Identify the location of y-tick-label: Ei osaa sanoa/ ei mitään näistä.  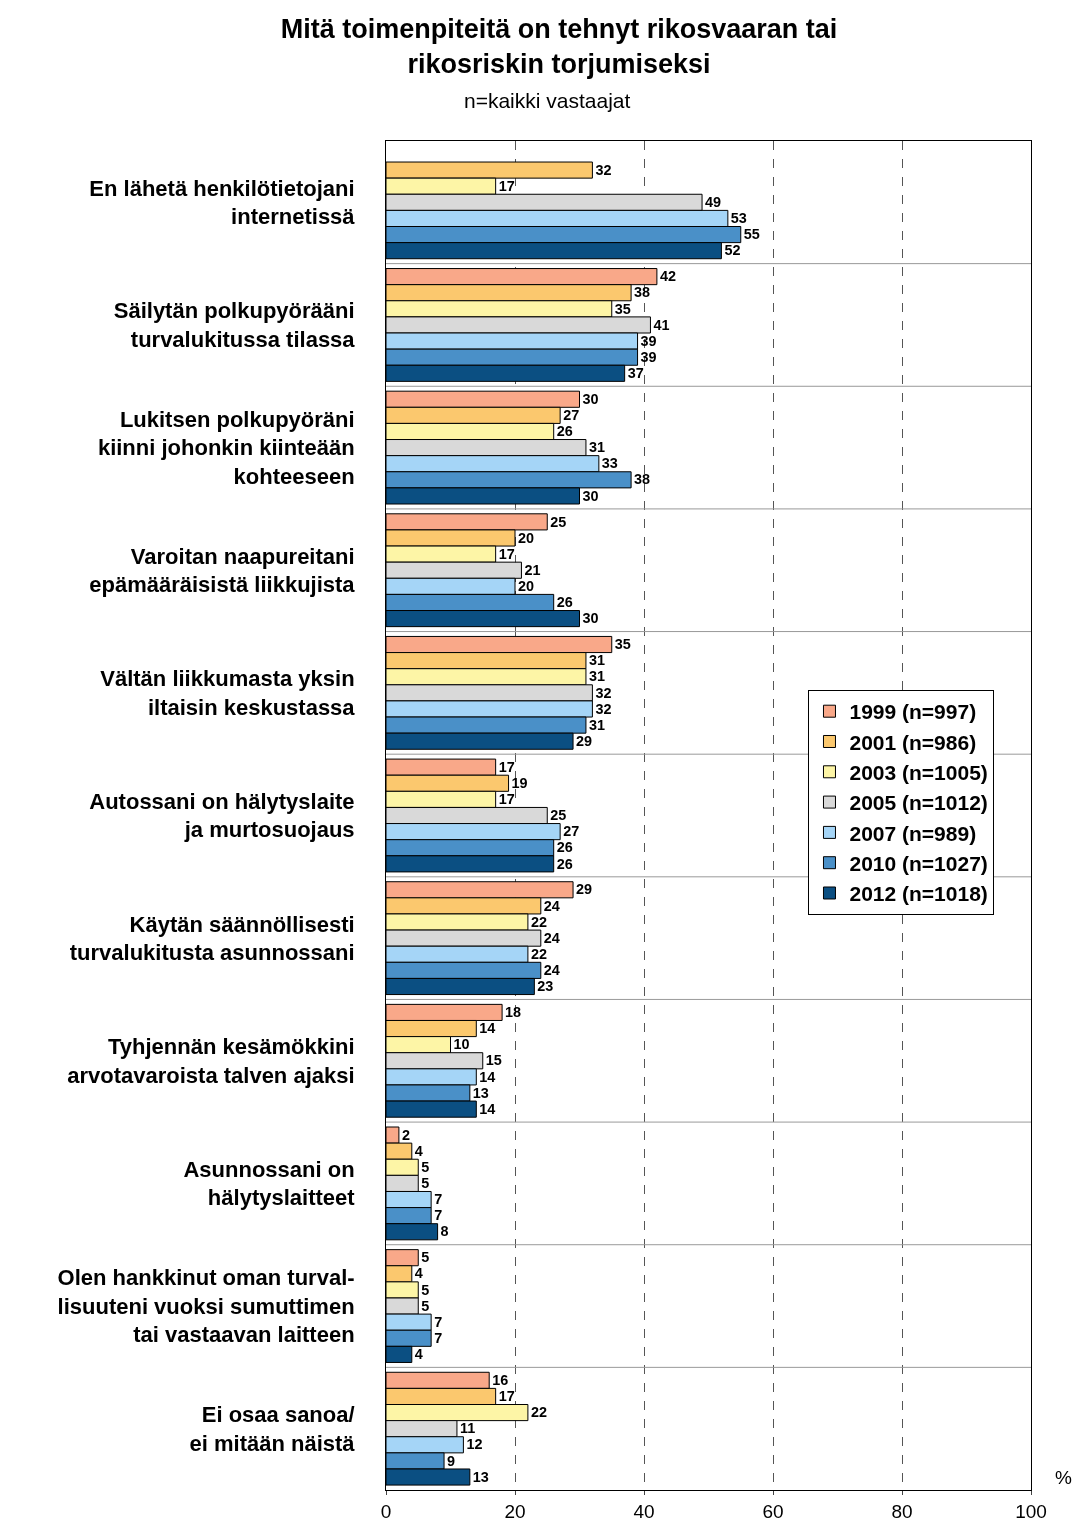
(272, 1429).